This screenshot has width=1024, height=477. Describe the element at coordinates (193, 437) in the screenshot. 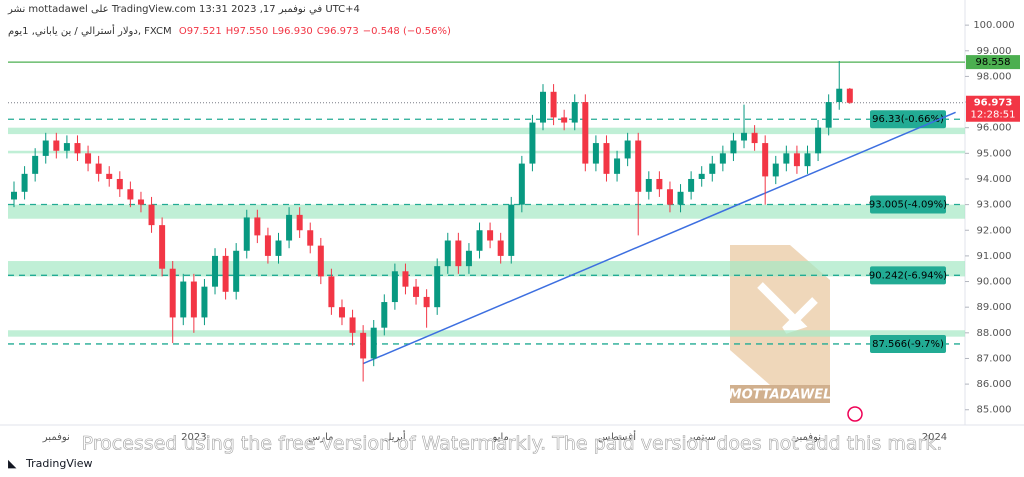

I see `x-tick-label: 2023` at that location.